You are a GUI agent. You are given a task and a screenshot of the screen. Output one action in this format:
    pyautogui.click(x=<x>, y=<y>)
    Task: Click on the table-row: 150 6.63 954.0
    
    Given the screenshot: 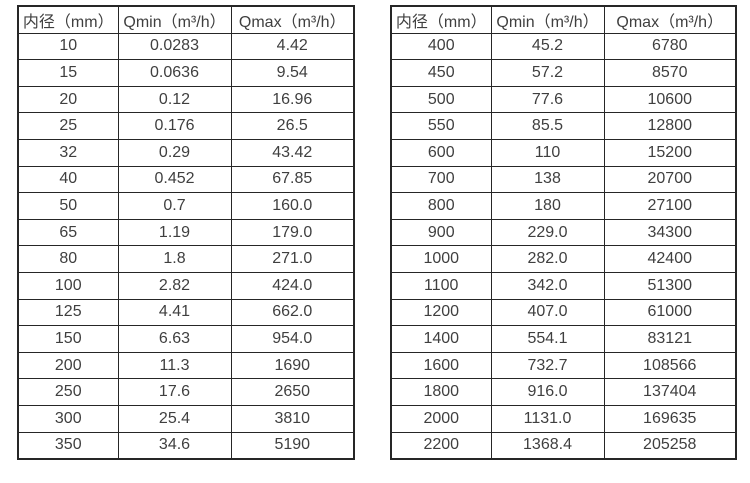 What is the action you would take?
    pyautogui.click(x=186, y=339)
    